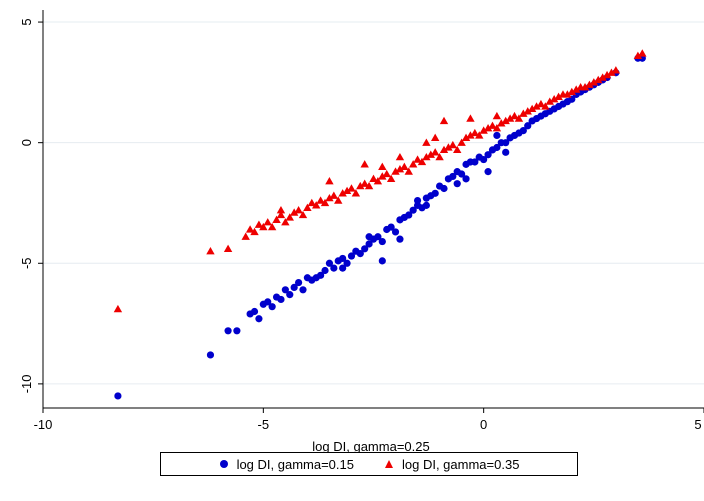  What do you see at coordinates (26, 142) in the screenshot?
I see `y-tick-label: 0` at bounding box center [26, 142].